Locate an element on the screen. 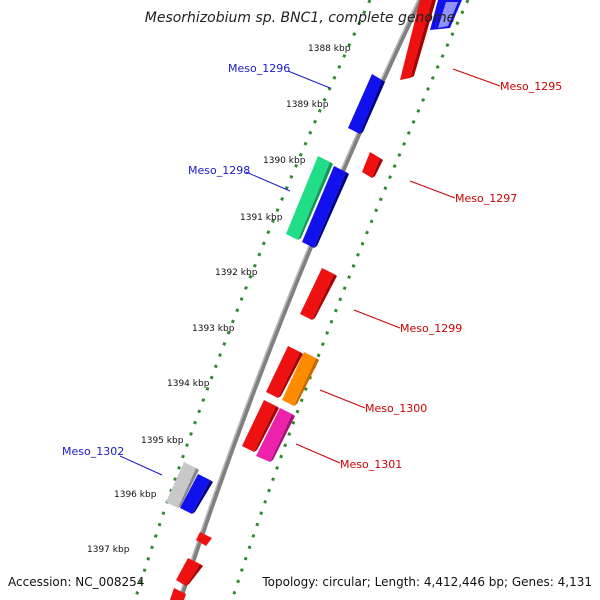 The height and width of the screenshot is (600, 600). tick-label-1389: 1389 kbp is located at coordinates (307, 105).